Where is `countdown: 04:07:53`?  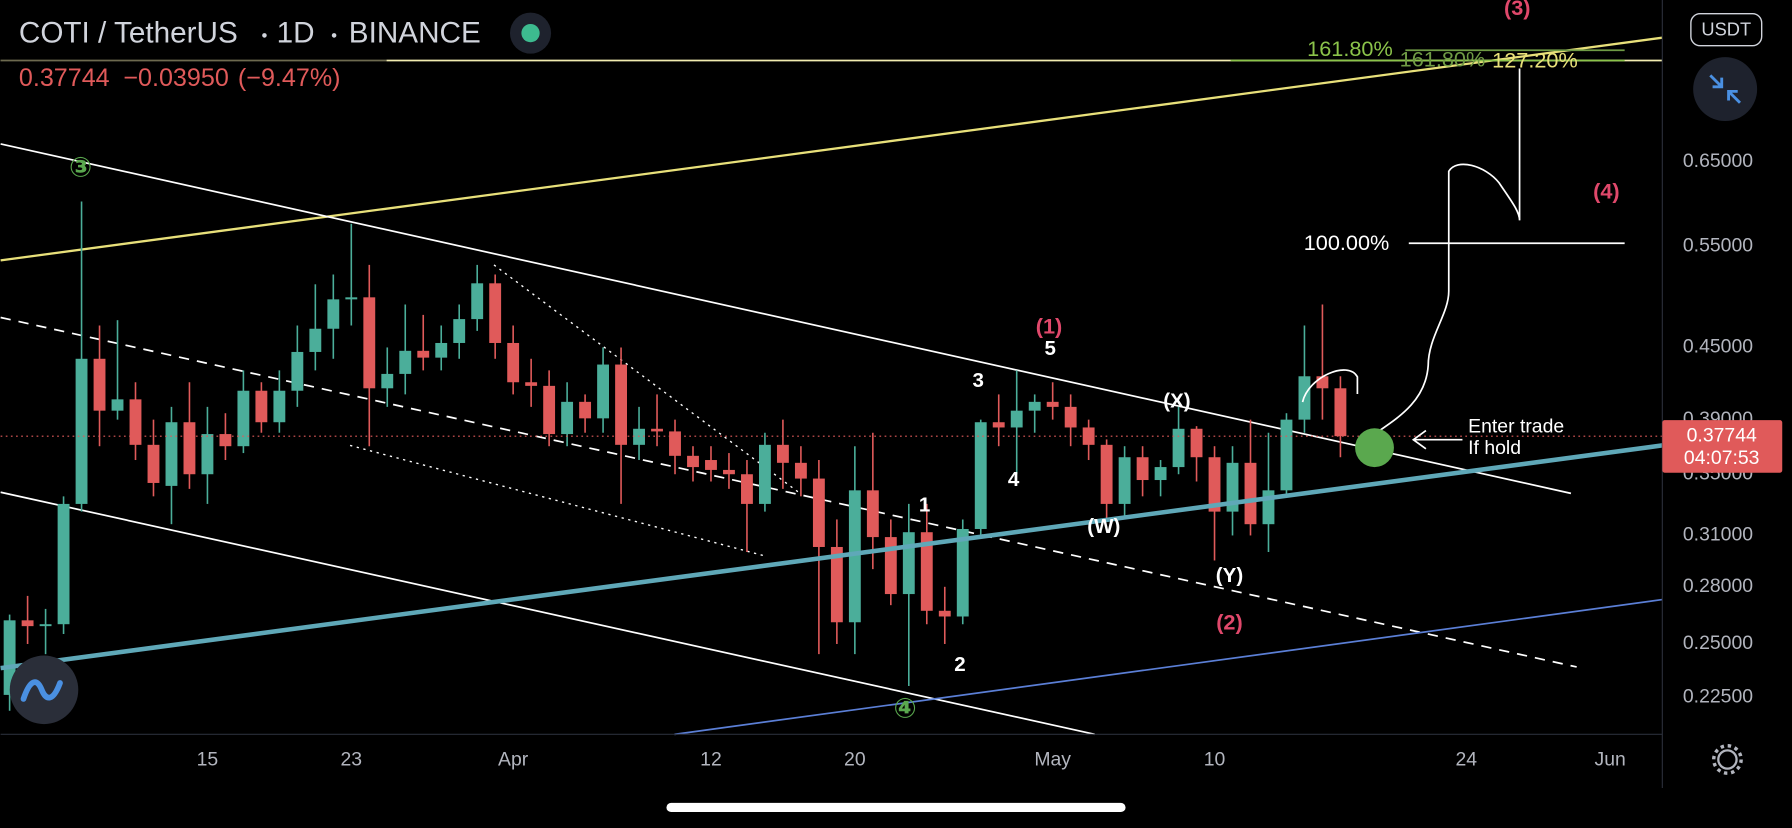 countdown: 04:07:53 is located at coordinates (1722, 458).